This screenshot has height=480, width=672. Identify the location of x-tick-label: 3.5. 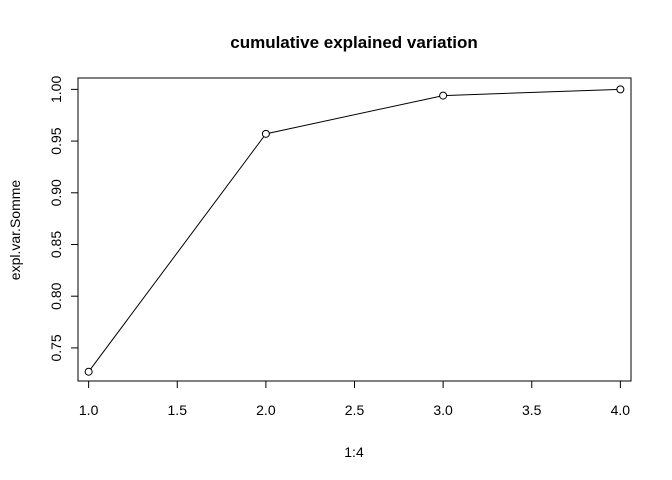
(532, 410).